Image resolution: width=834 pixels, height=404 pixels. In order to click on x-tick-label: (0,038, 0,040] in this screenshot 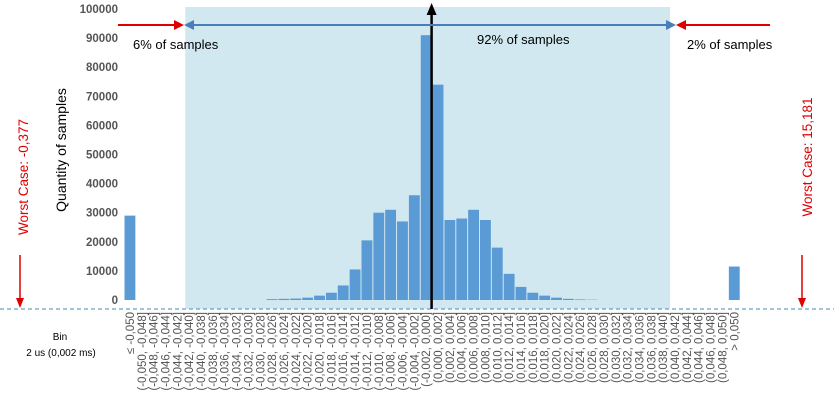, I will do `click(664, 347)`.